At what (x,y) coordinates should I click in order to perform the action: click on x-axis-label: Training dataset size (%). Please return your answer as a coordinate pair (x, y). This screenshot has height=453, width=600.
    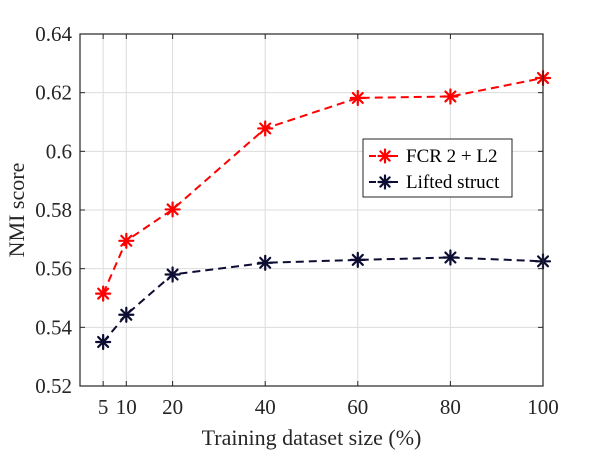
    Looking at the image, I should click on (312, 437).